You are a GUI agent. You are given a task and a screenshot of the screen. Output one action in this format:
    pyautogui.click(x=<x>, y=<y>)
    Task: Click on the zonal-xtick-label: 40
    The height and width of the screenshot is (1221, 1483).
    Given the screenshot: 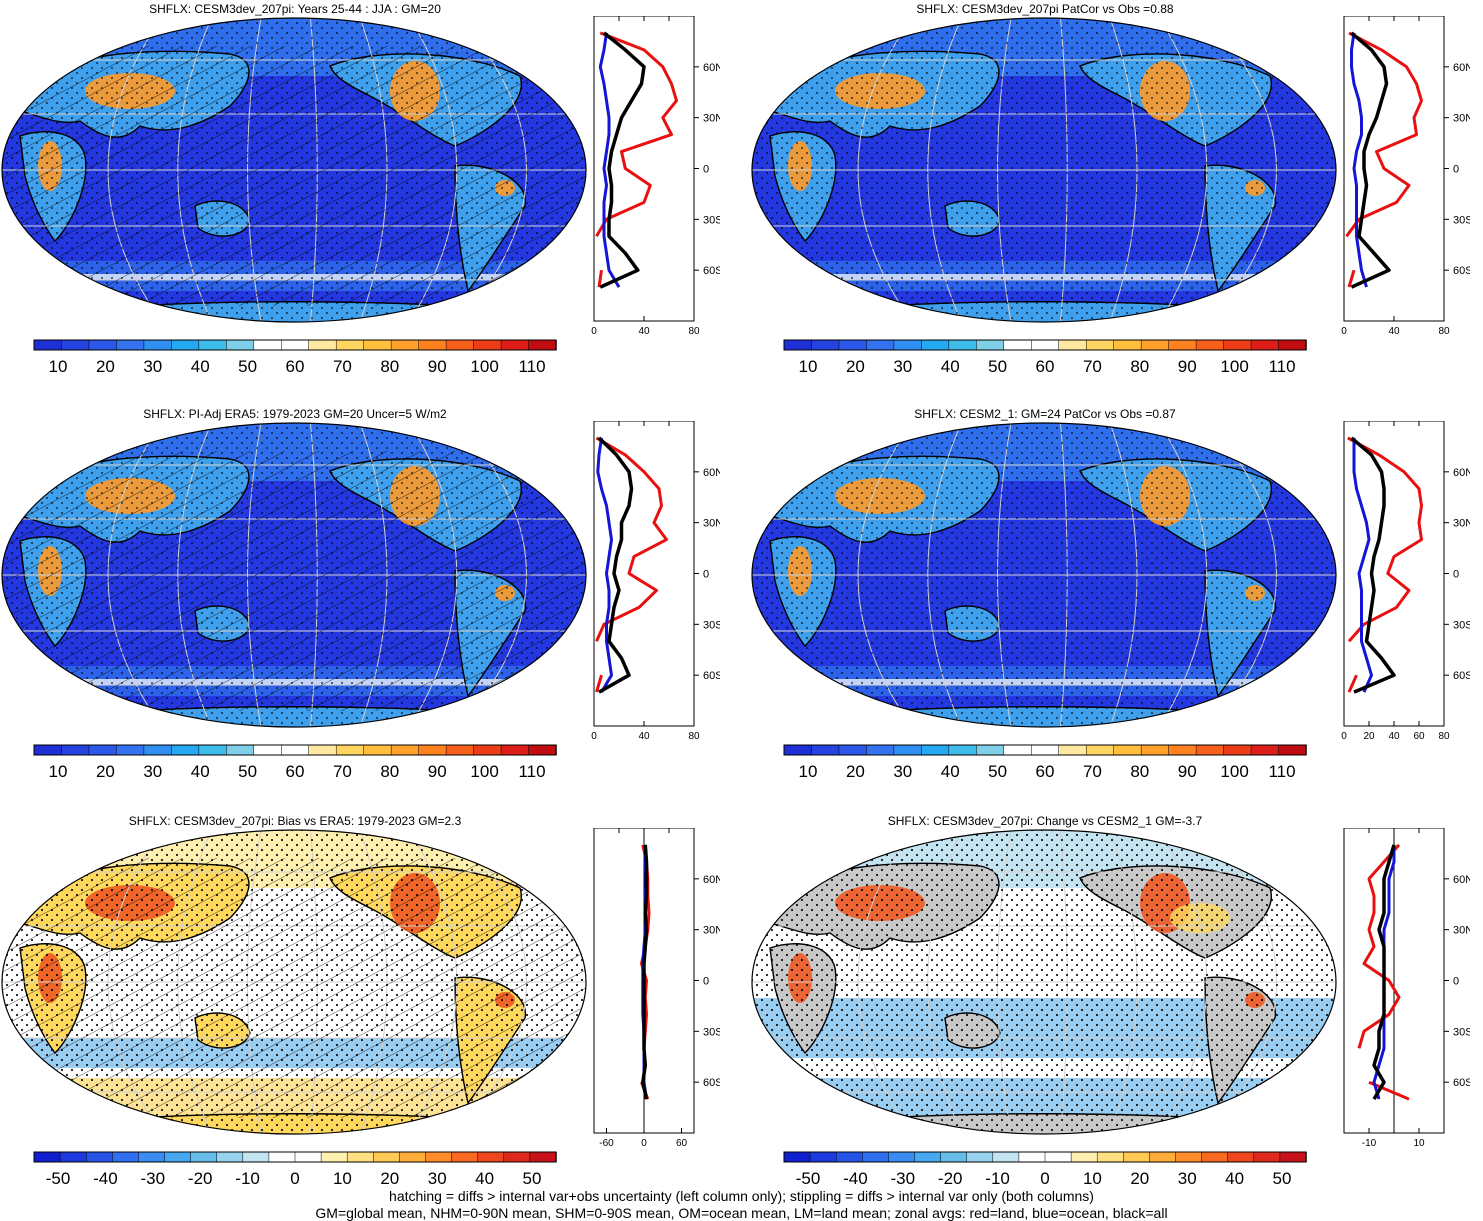 What is the action you would take?
    pyautogui.click(x=1394, y=331)
    